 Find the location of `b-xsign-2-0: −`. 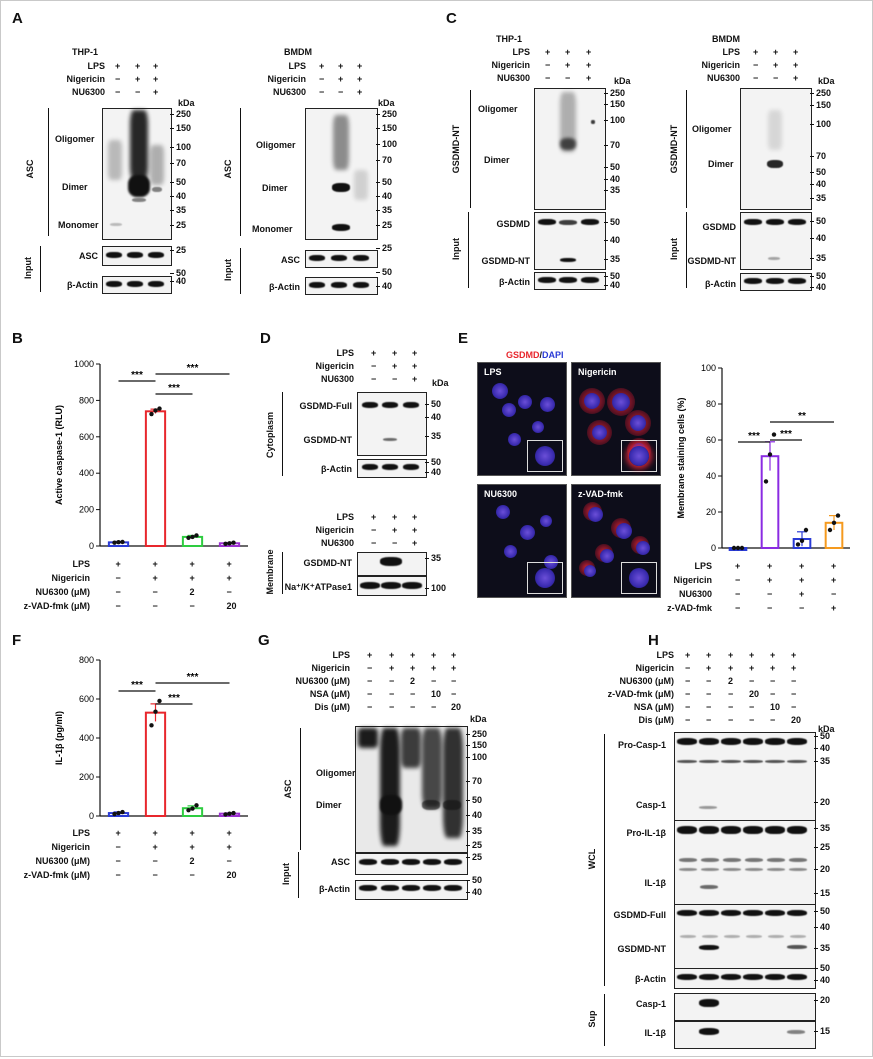

b-xsign-2-0: − is located at coordinates (118, 592).